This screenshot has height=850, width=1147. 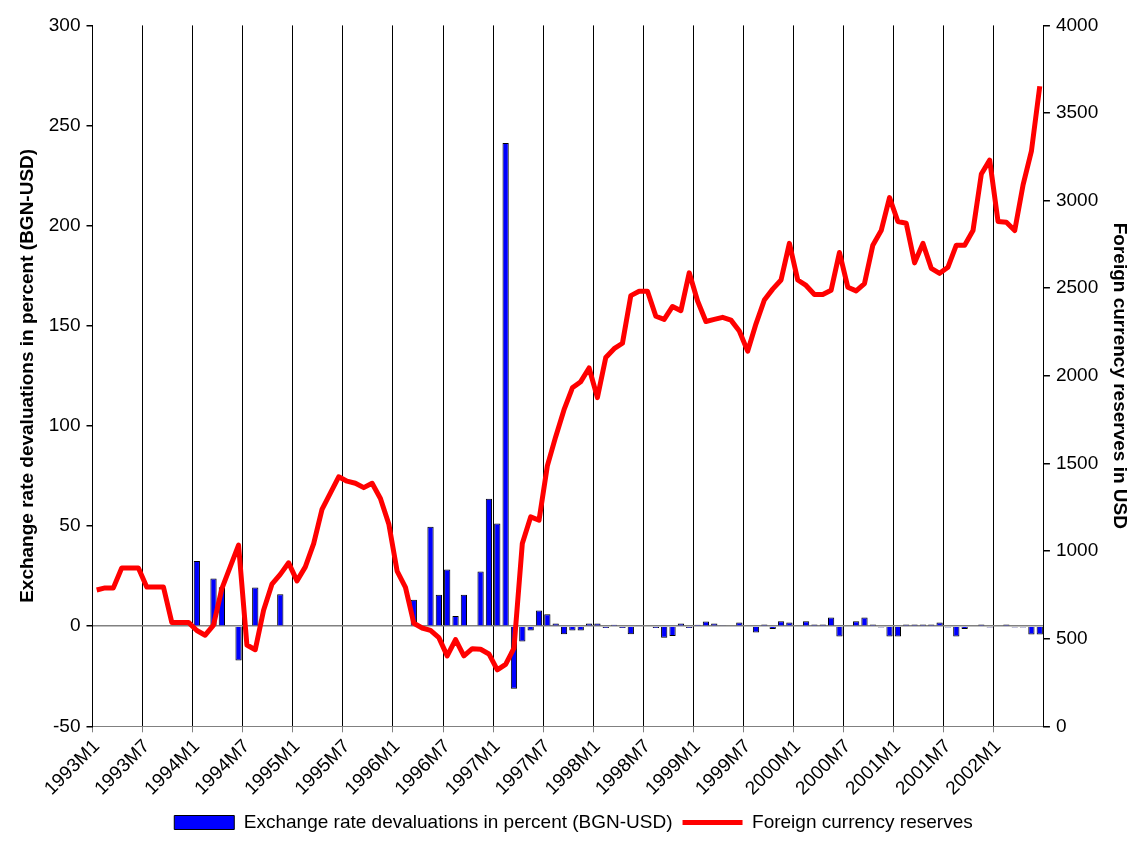 I want to click on y-tick-label: 100, so click(x=64, y=425).